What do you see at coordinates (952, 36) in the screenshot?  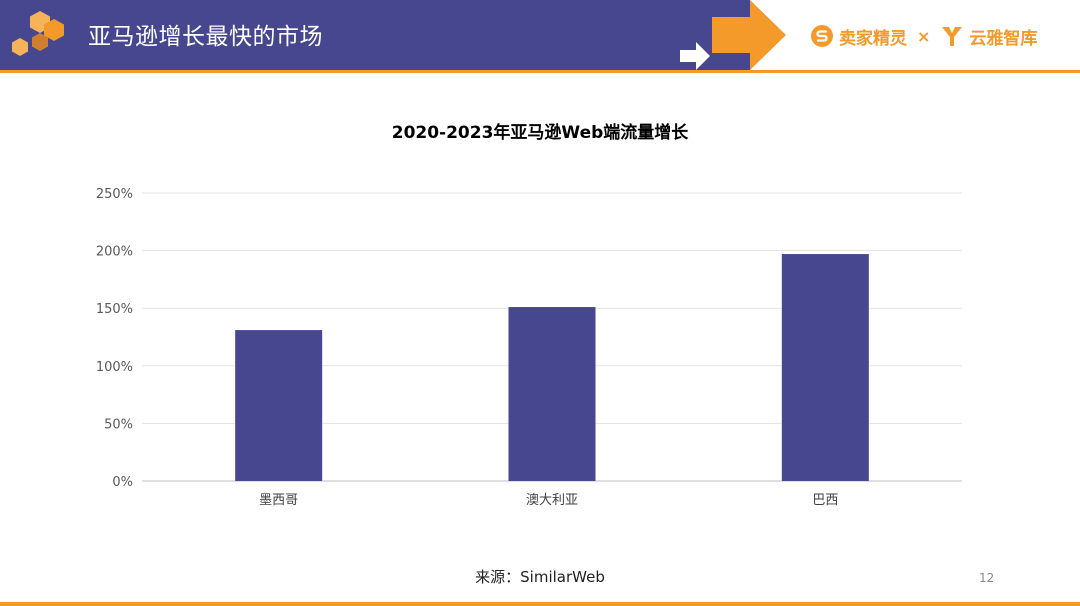 I see `y-logo-icon` at bounding box center [952, 36].